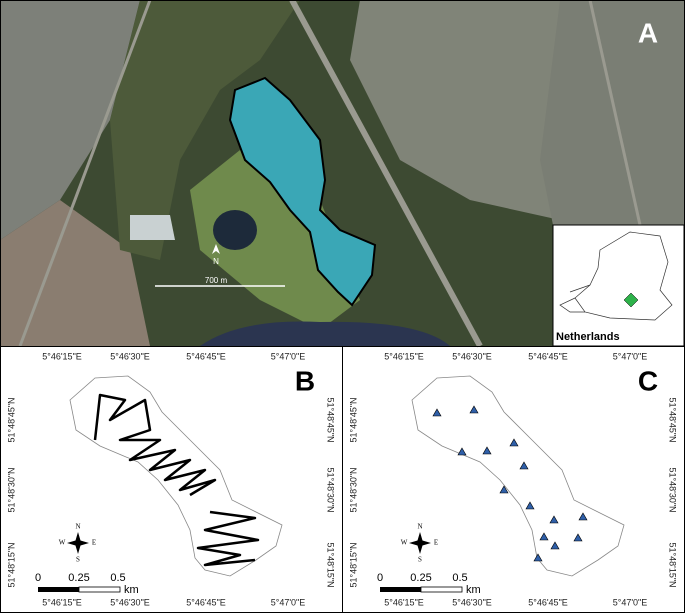 This screenshot has height=613, width=685. What do you see at coordinates (216, 280) in the screenshot?
I see `scale-label: 700 m` at bounding box center [216, 280].